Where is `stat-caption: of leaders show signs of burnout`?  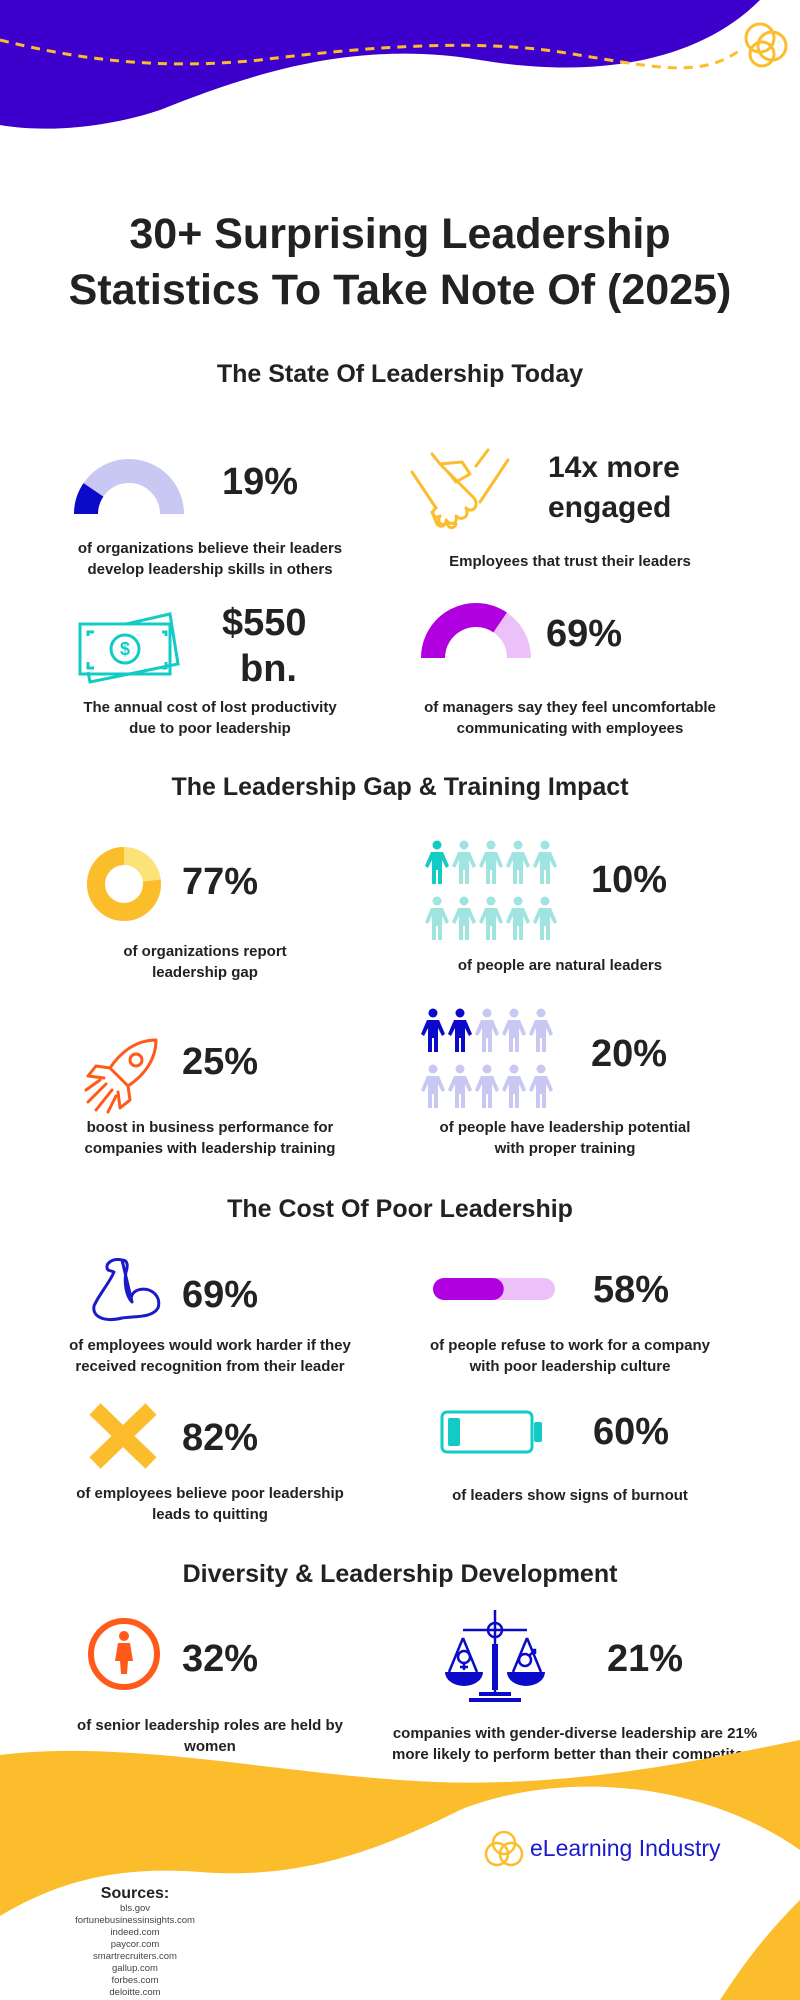 stat-caption: of leaders show signs of burnout is located at coordinates (570, 1495).